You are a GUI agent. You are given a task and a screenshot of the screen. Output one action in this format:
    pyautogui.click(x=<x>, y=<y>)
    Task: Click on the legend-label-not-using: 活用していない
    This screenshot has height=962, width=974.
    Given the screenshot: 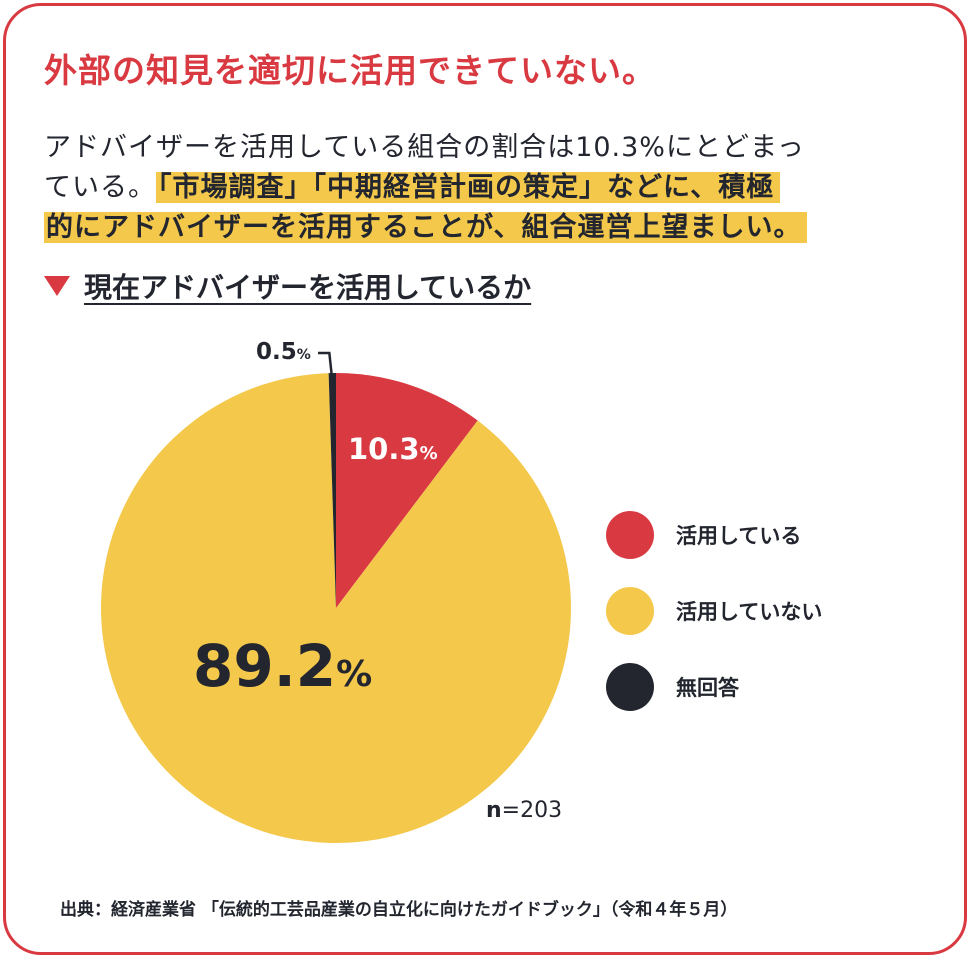 What is the action you would take?
    pyautogui.click(x=749, y=612)
    